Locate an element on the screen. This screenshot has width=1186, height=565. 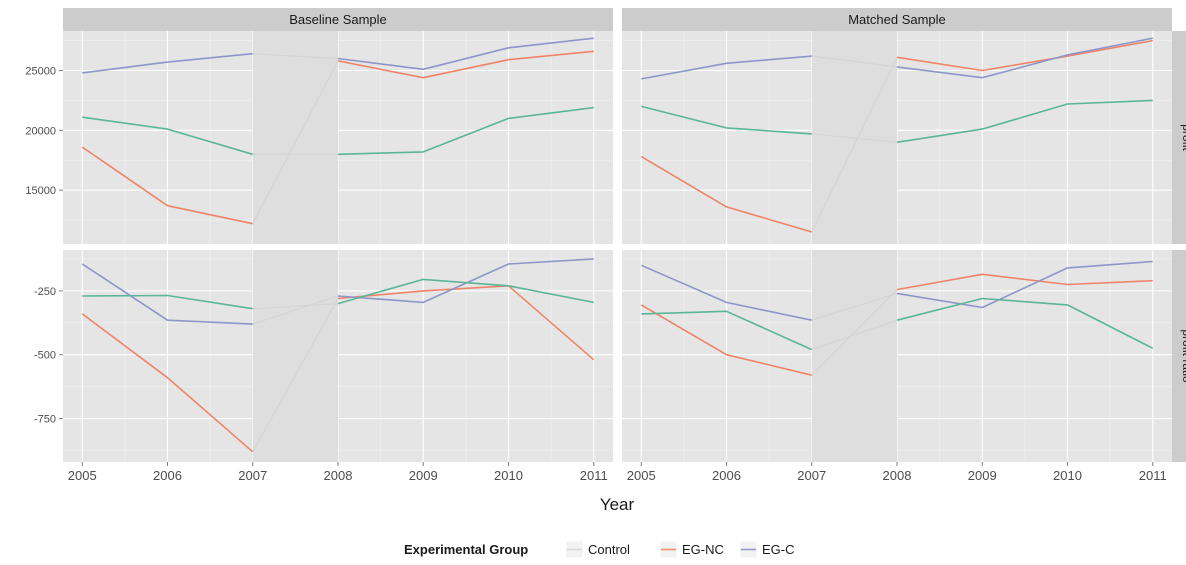
y-tick-label: -750 is located at coordinates (45, 420).